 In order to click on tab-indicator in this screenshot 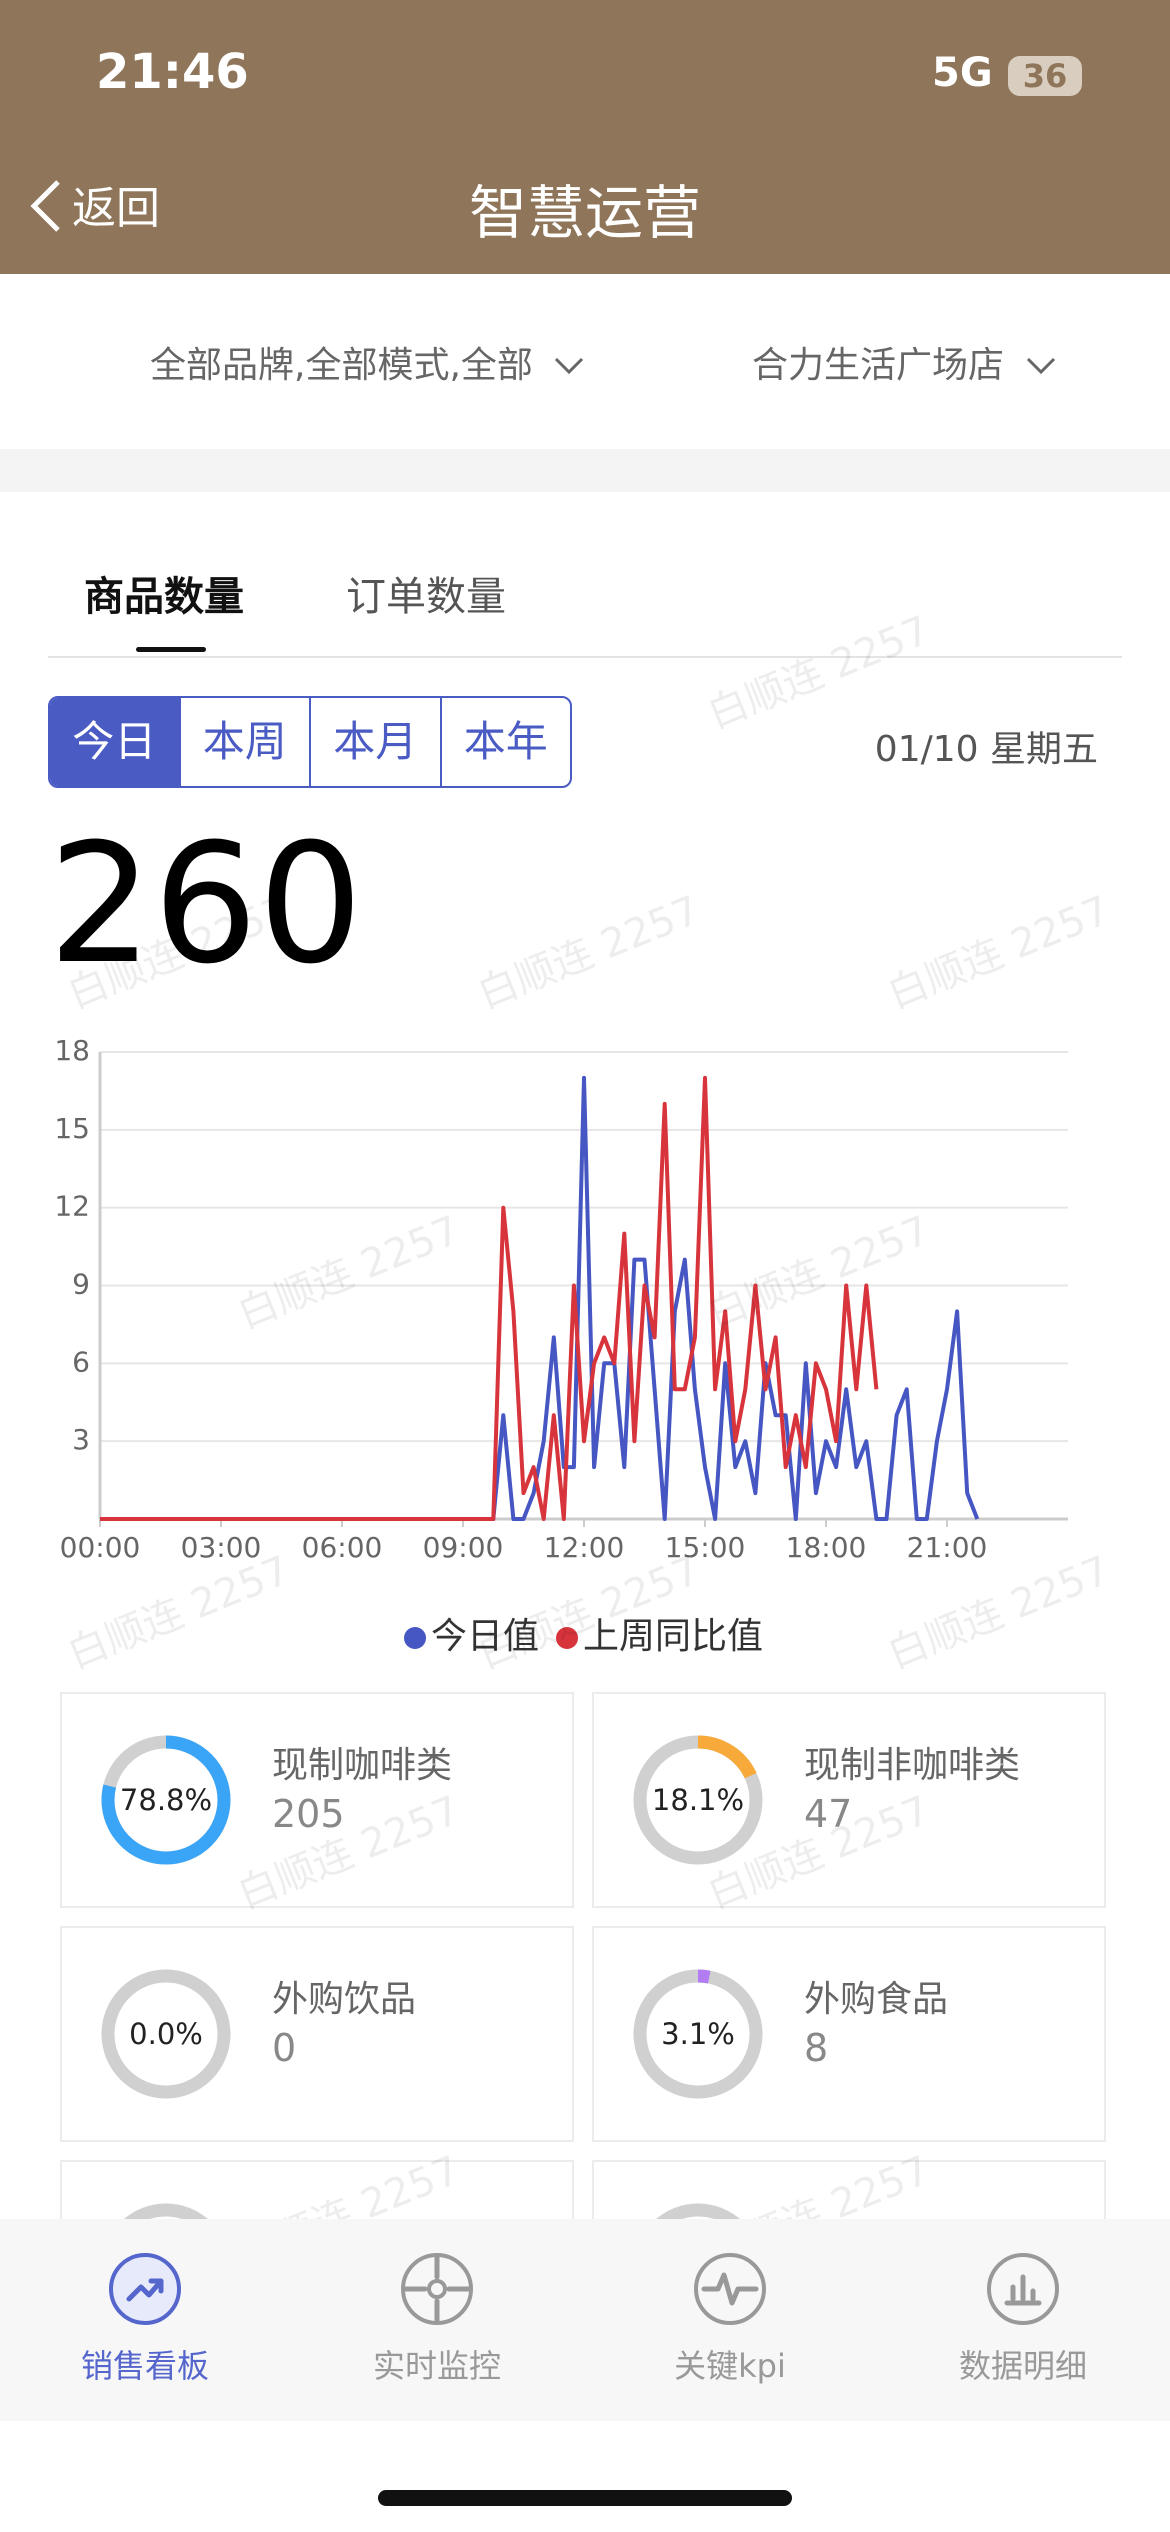, I will do `click(171, 649)`.